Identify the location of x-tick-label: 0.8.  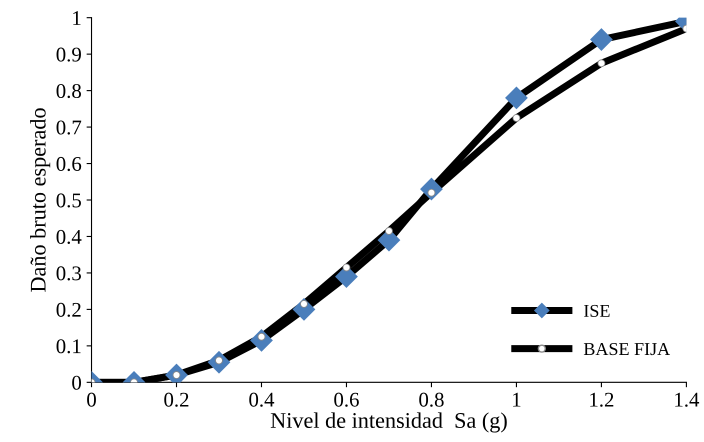
(431, 399).